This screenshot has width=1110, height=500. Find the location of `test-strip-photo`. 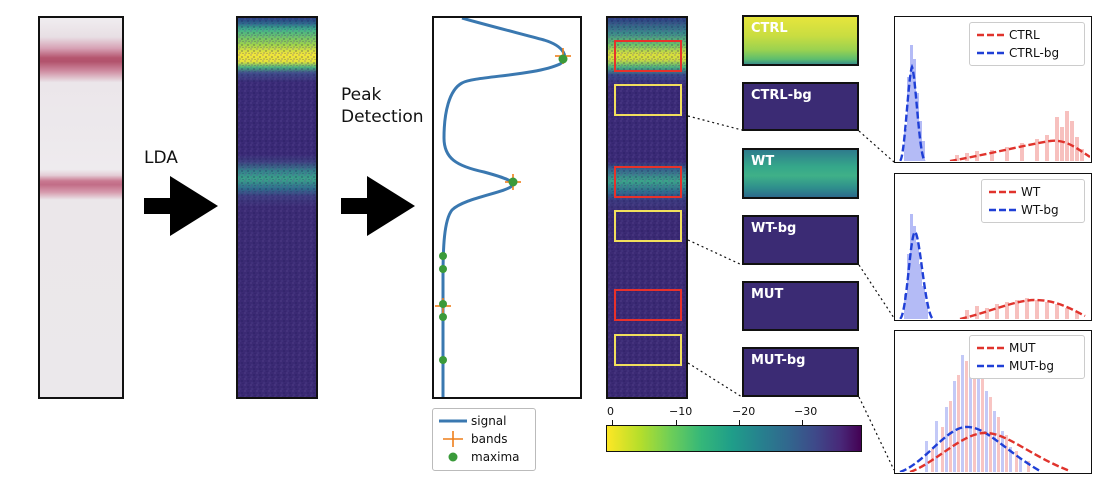

test-strip-photo is located at coordinates (81, 207).